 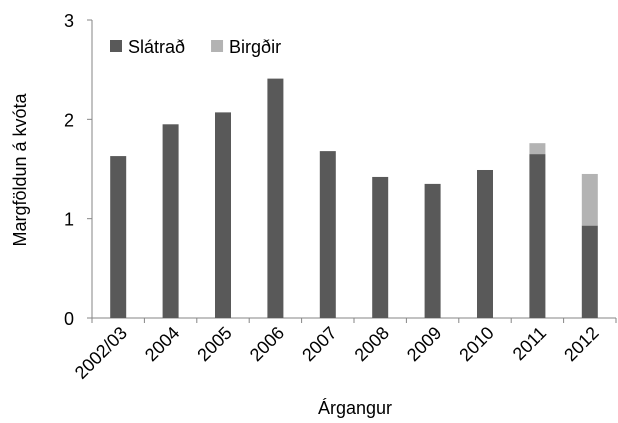 What do you see at coordinates (20, 169) in the screenshot?
I see `y-axis-title: Margföldun á kvóta` at bounding box center [20, 169].